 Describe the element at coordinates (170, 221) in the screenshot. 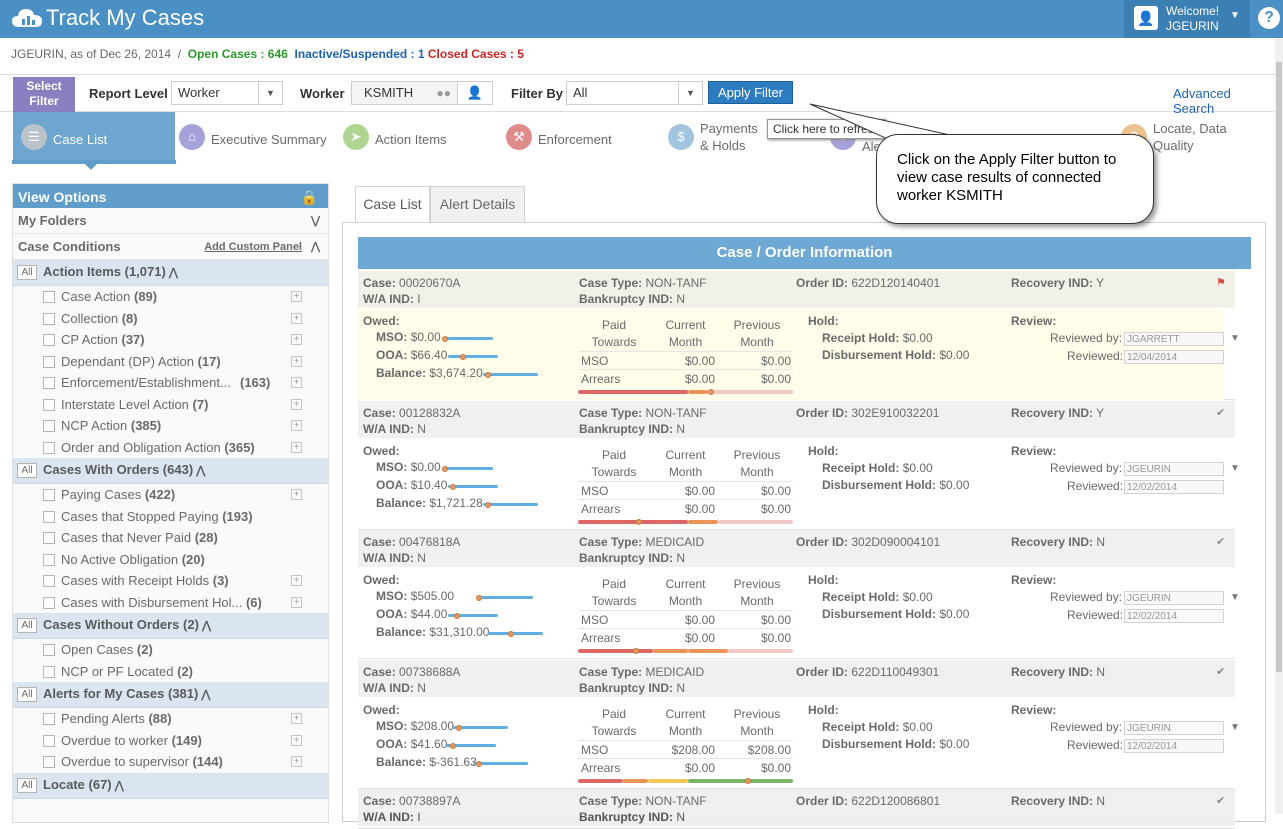

I see `my-folders-row: My Folders ⋁` at that location.